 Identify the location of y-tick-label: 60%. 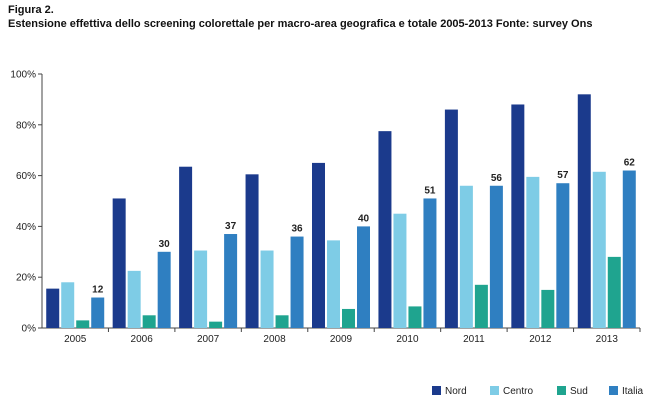
(26, 176).